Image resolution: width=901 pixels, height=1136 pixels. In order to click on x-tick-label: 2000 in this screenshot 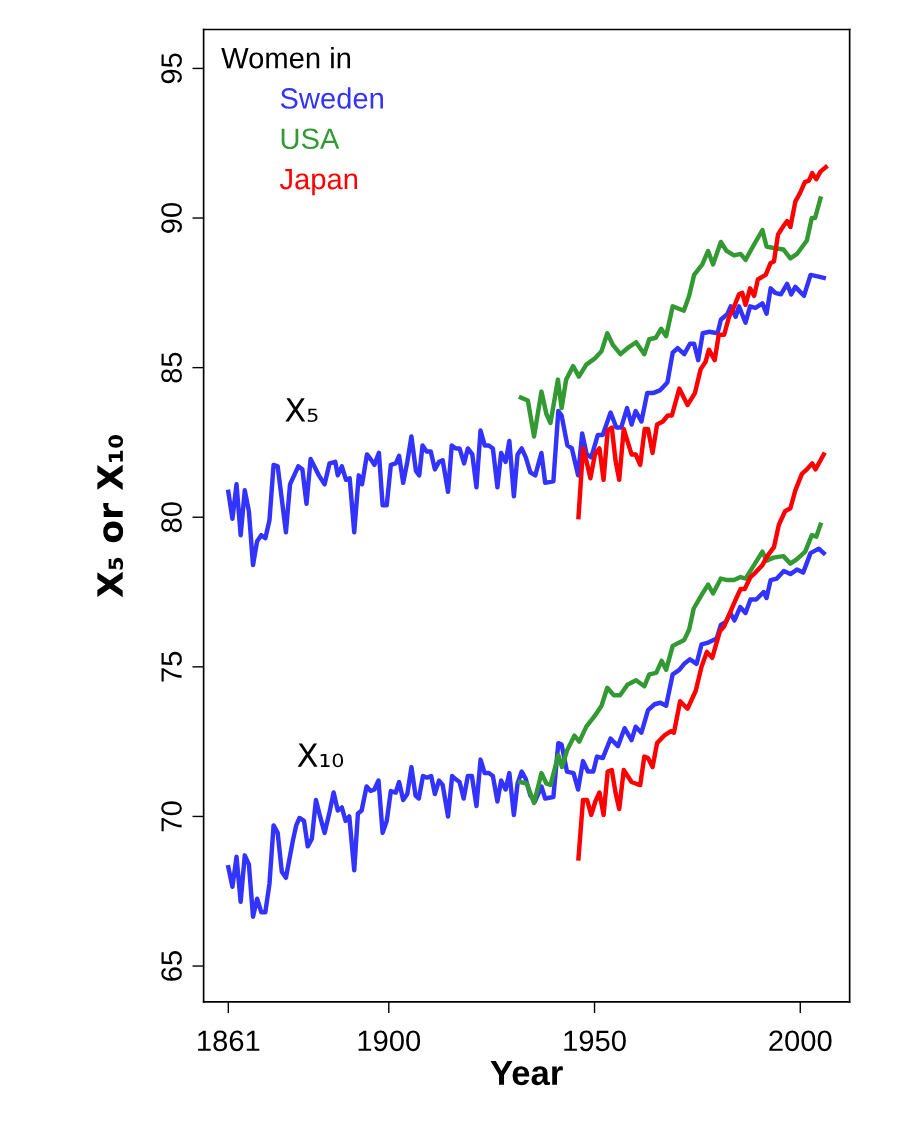, I will do `click(800, 1041)`.